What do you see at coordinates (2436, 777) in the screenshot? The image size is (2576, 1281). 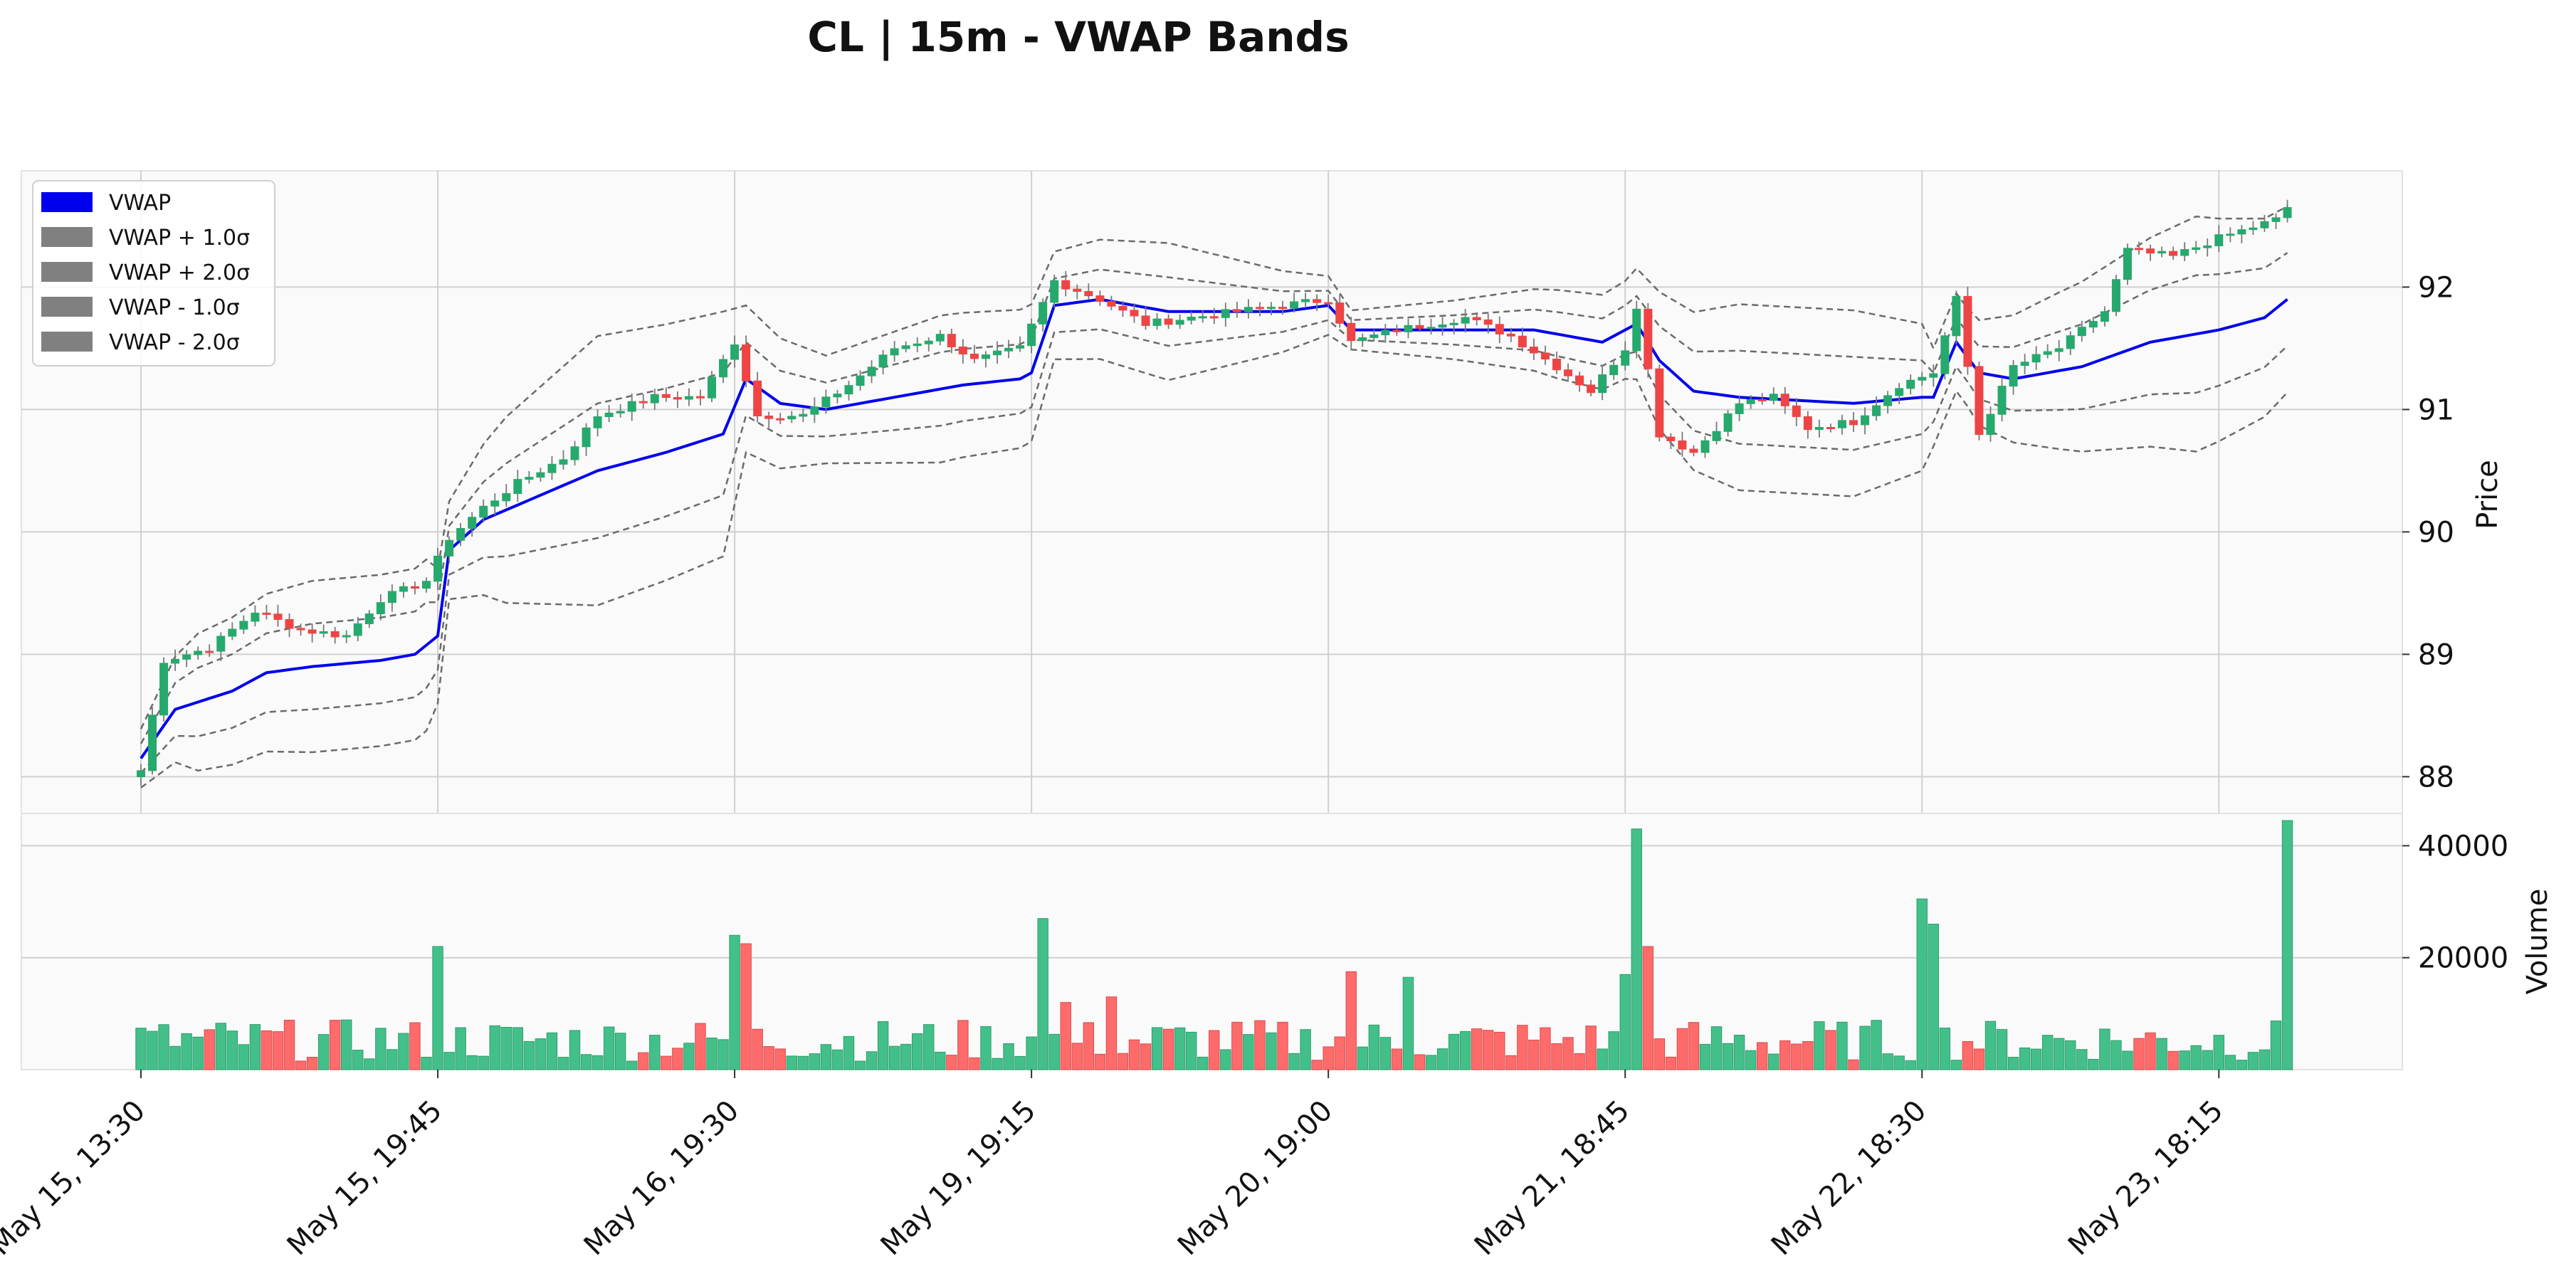 I see `price-tick-label: 88` at bounding box center [2436, 777].